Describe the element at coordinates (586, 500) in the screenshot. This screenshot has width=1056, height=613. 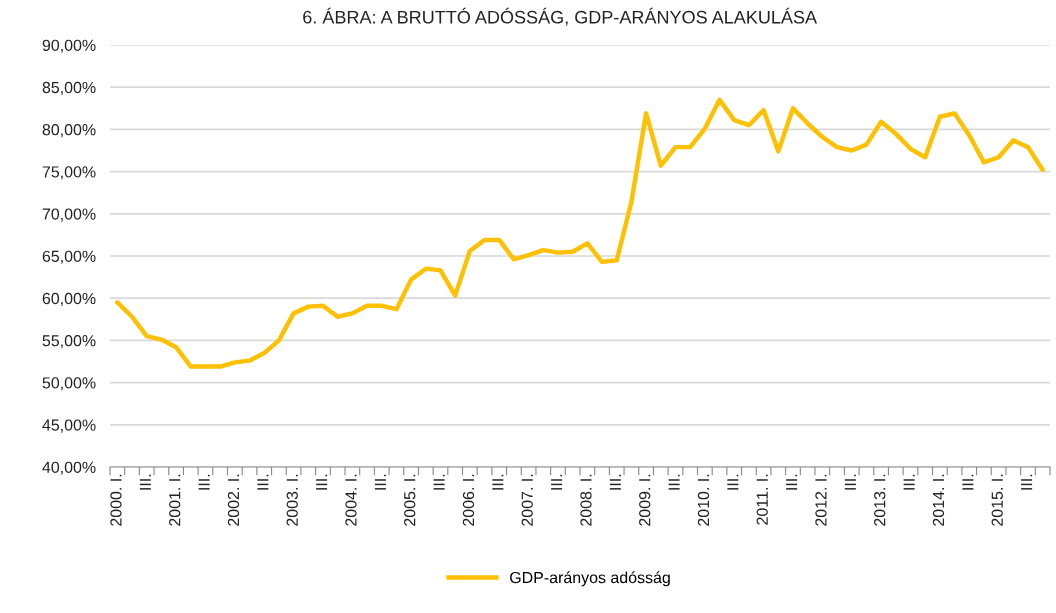
I see `x-tick-label: 2008. I.` at that location.